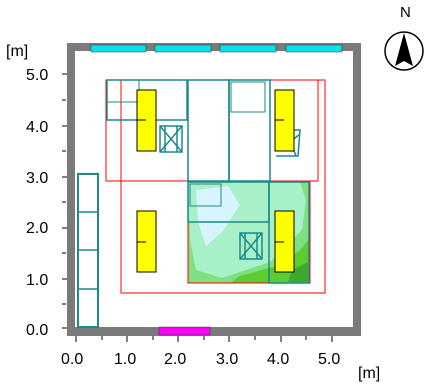 This screenshot has height=389, width=436. Describe the element at coordinates (125, 359) in the screenshot. I see `x-tick-label: 1.0` at that location.